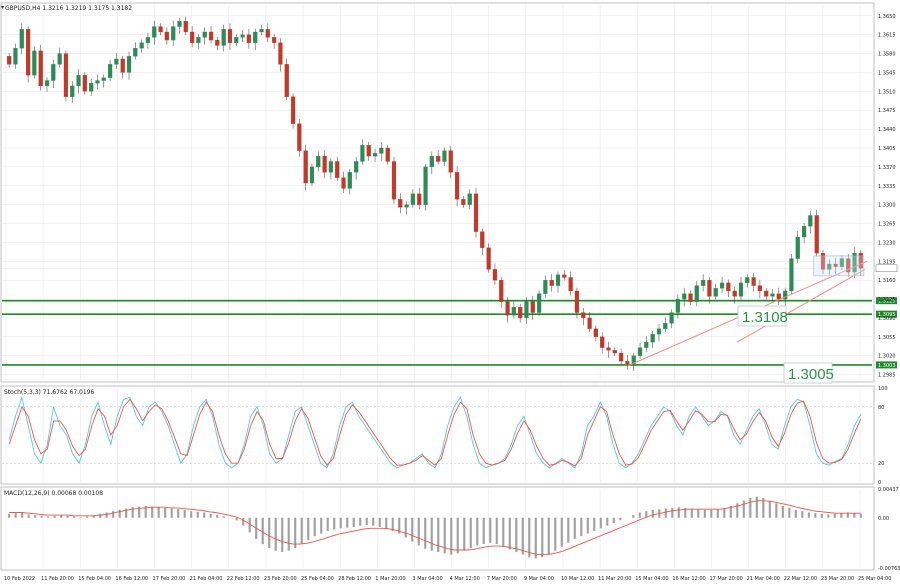 The image size is (900, 585). I want to click on stoch-tick: 100, so click(883, 389).